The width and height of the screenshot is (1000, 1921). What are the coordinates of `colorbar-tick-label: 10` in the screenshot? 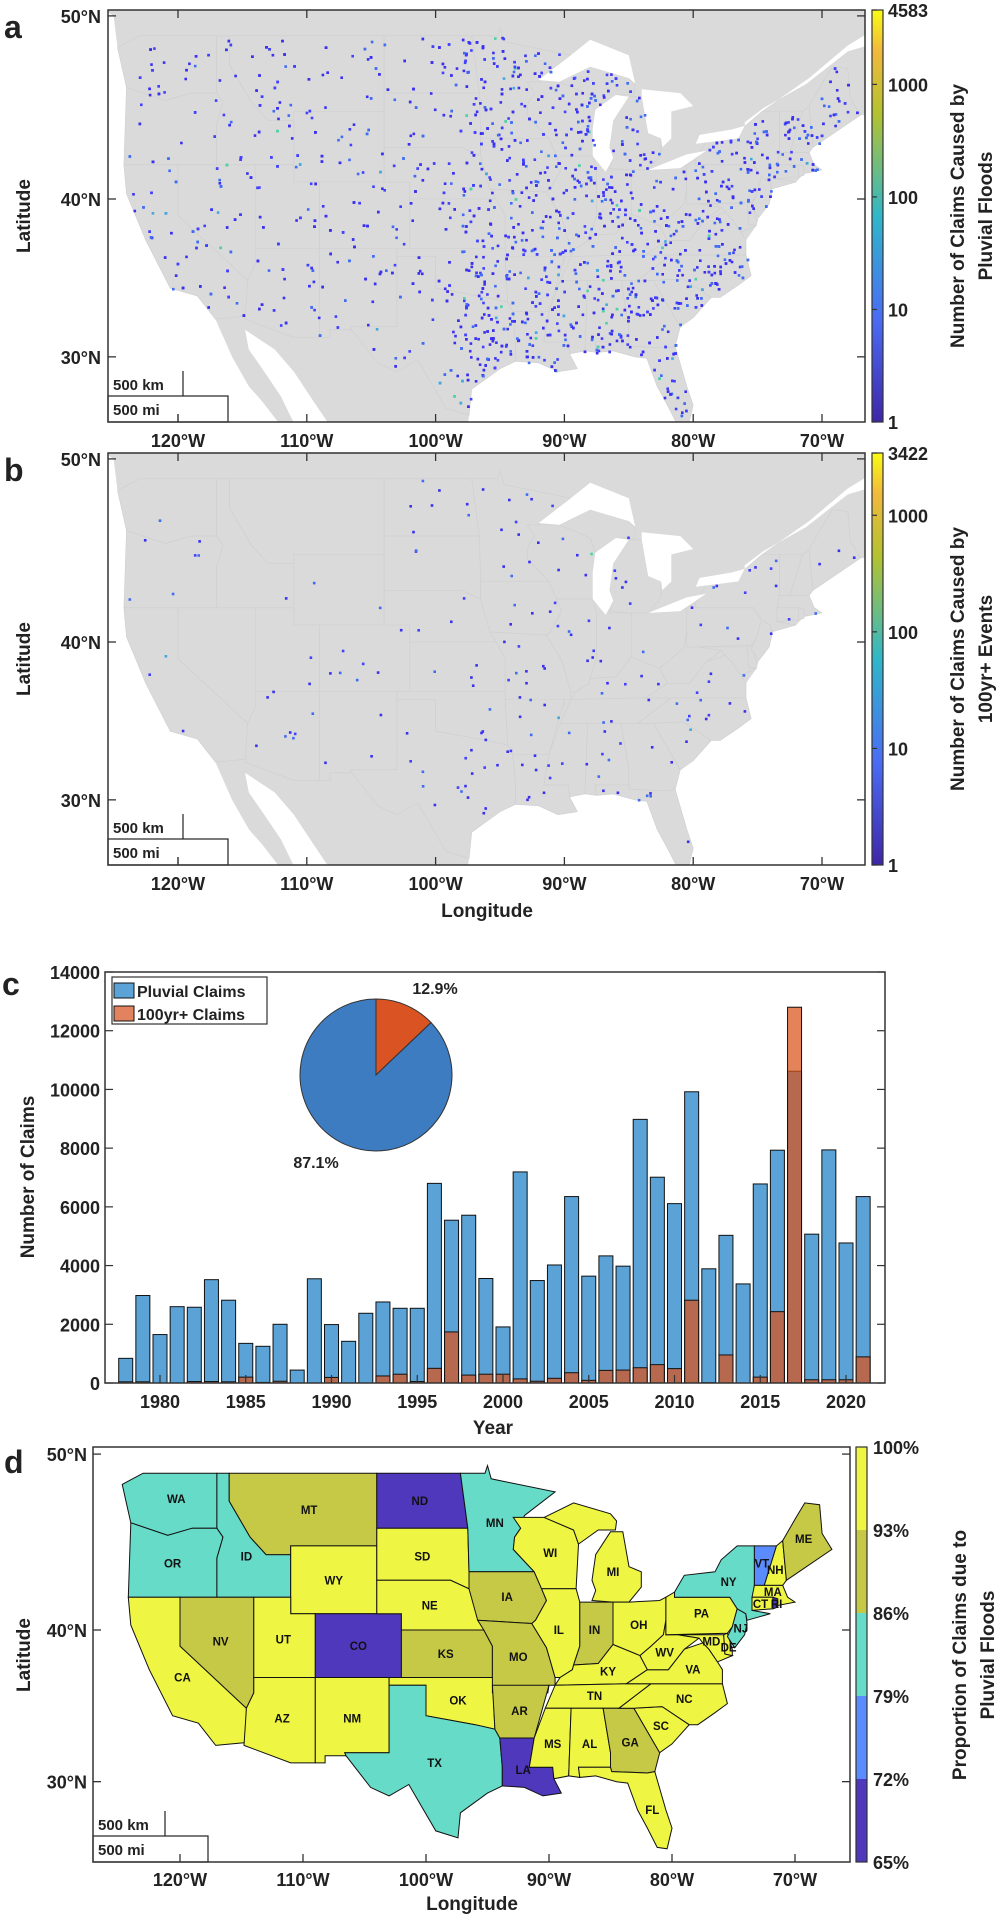 It's located at (898, 749).